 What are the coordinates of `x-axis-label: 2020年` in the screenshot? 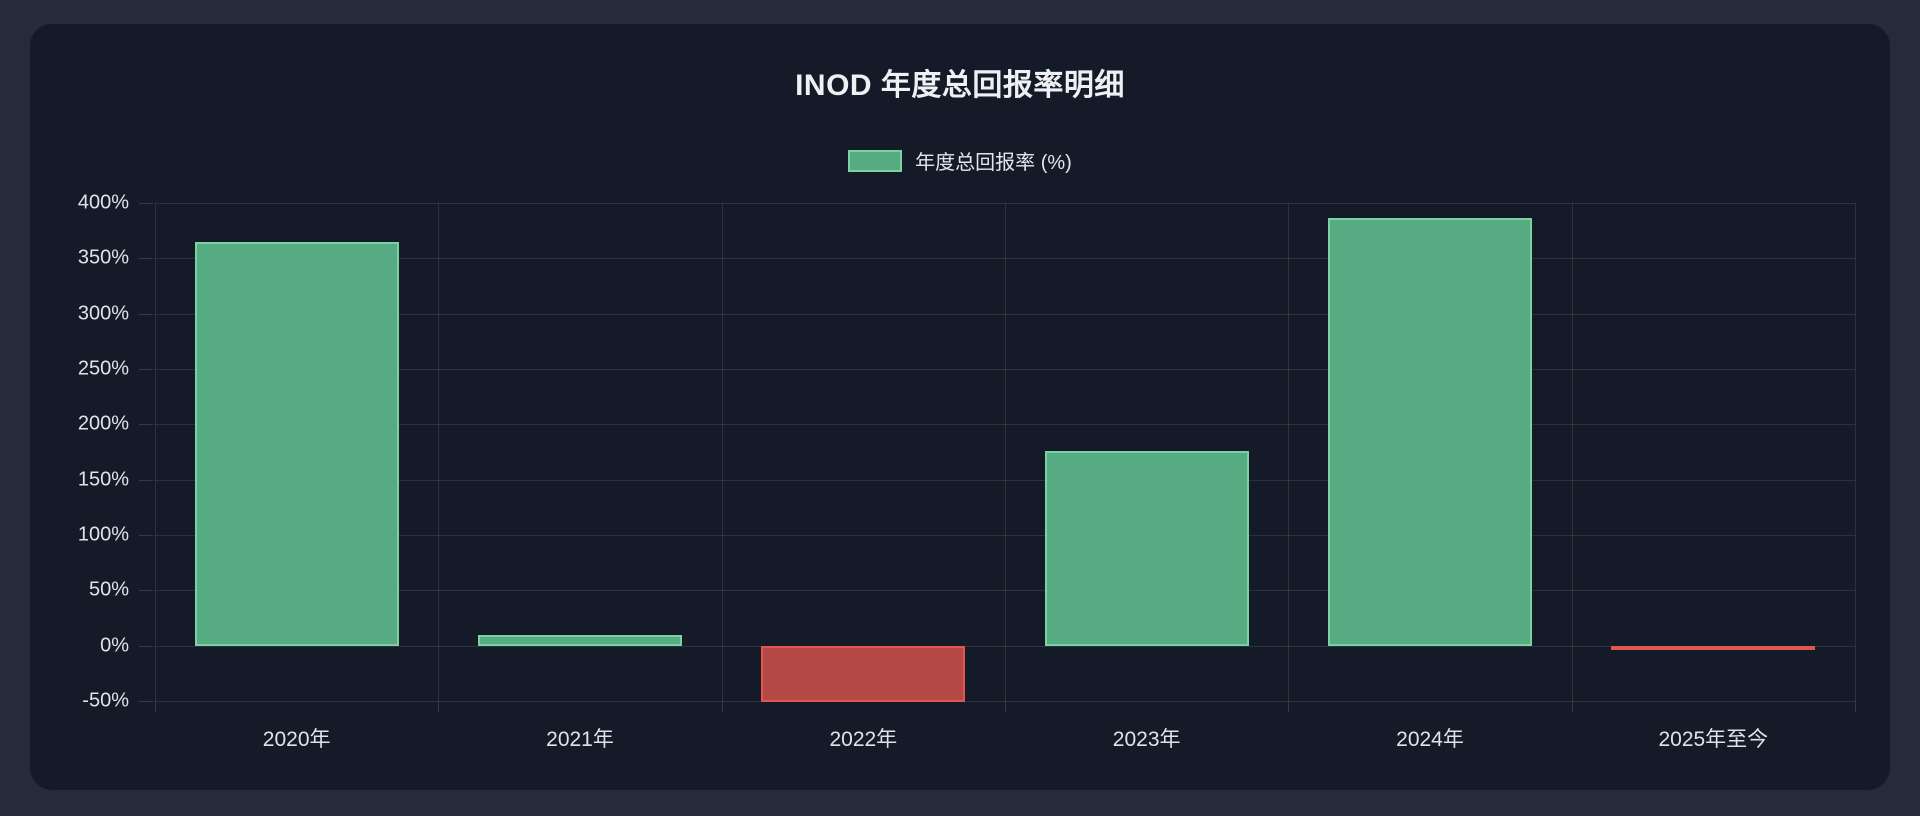 It's located at (296, 739).